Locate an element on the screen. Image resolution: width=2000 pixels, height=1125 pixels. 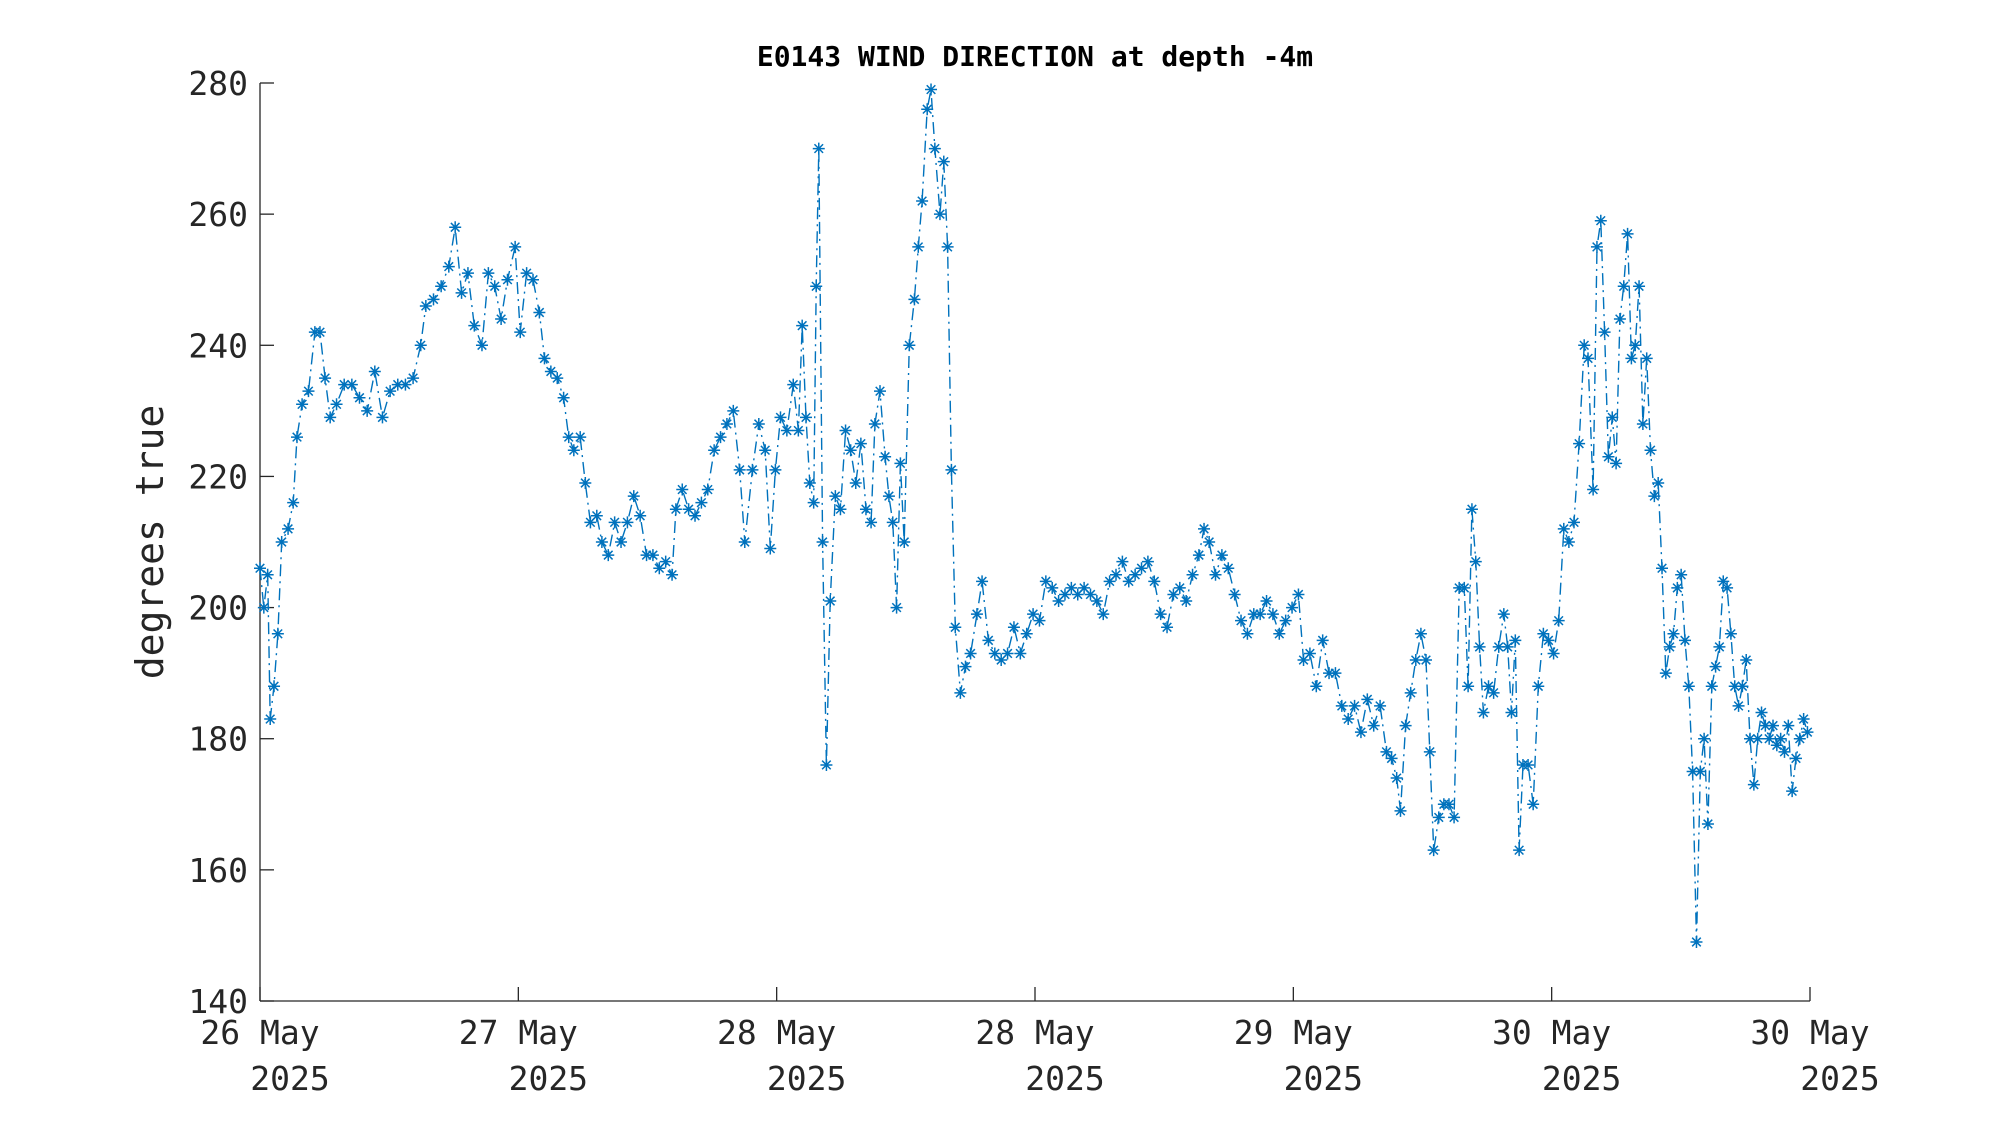
chart-title: E0143 WIND DIRECTION at depth -4m is located at coordinates (1035, 56).